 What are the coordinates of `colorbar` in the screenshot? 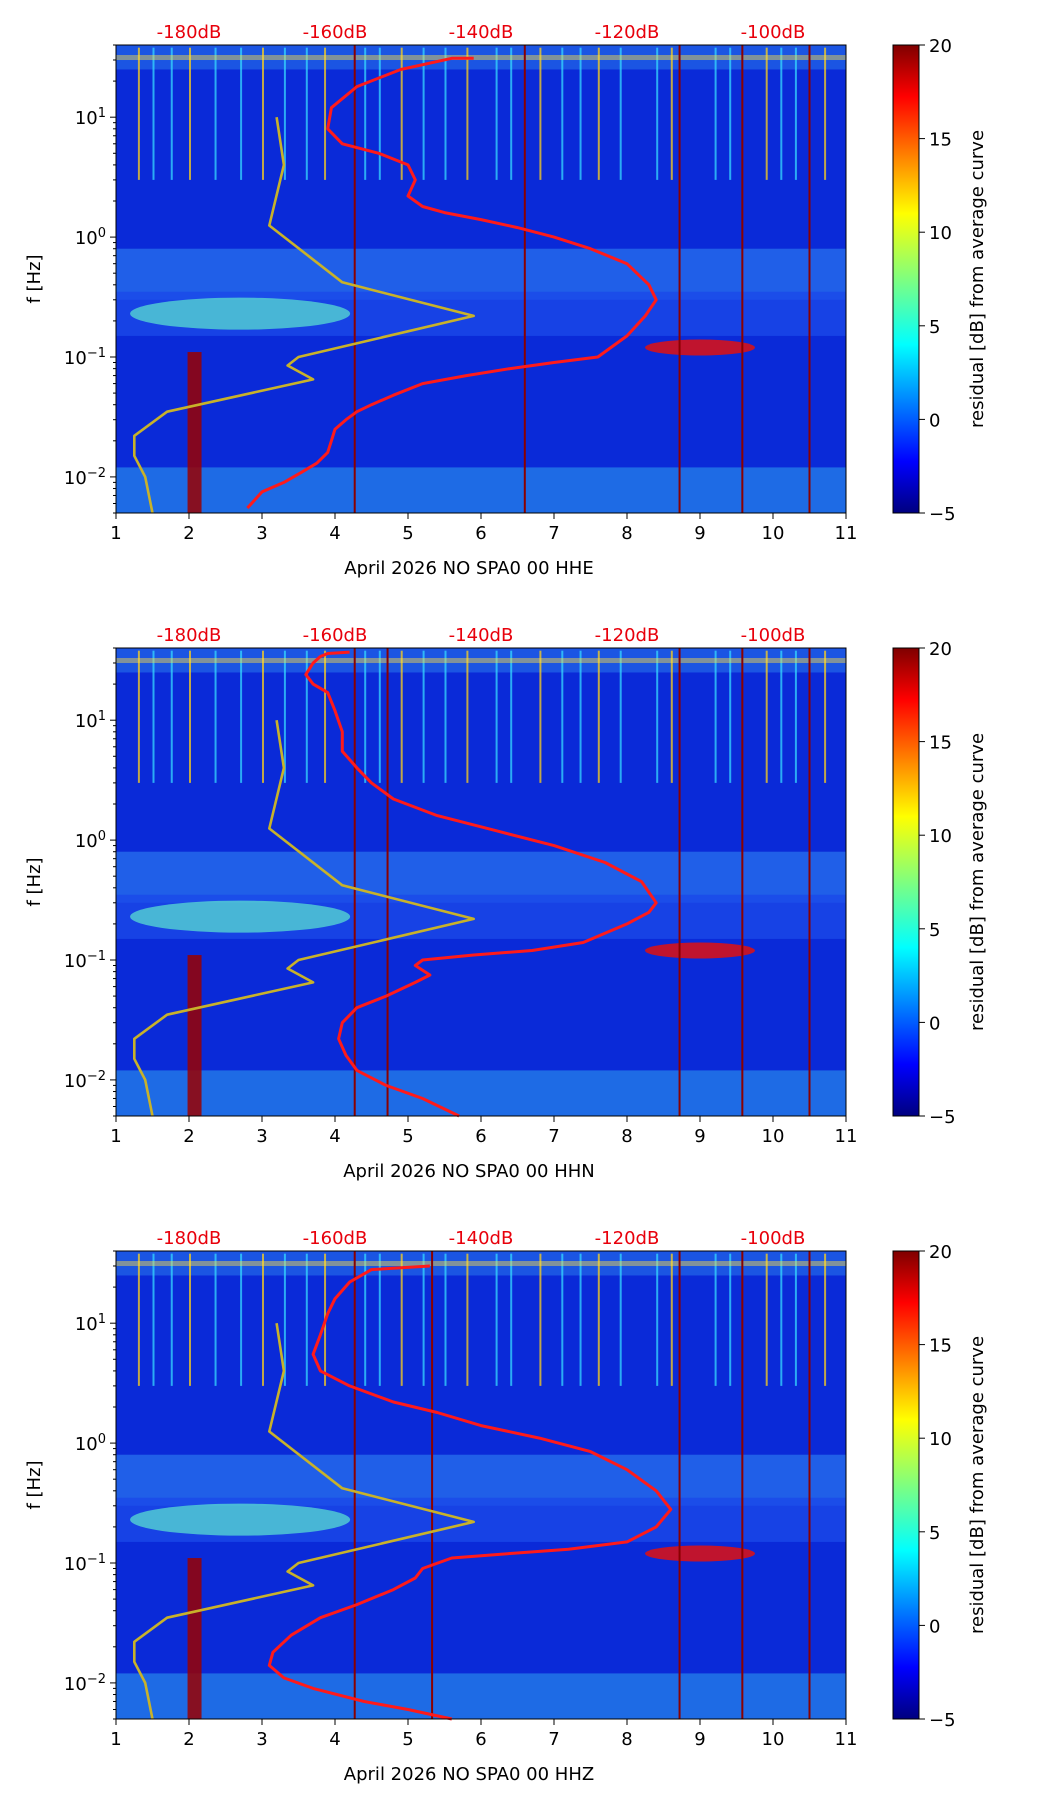 It's located at (906, 882).